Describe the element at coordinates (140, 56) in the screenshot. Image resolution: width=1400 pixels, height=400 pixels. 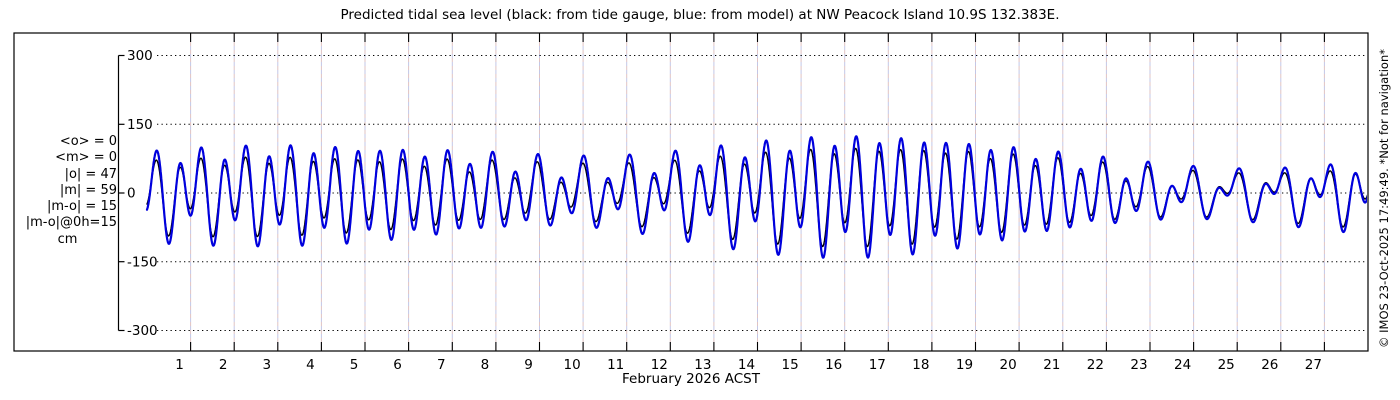
I see `y-tick-label-300: 300` at that location.